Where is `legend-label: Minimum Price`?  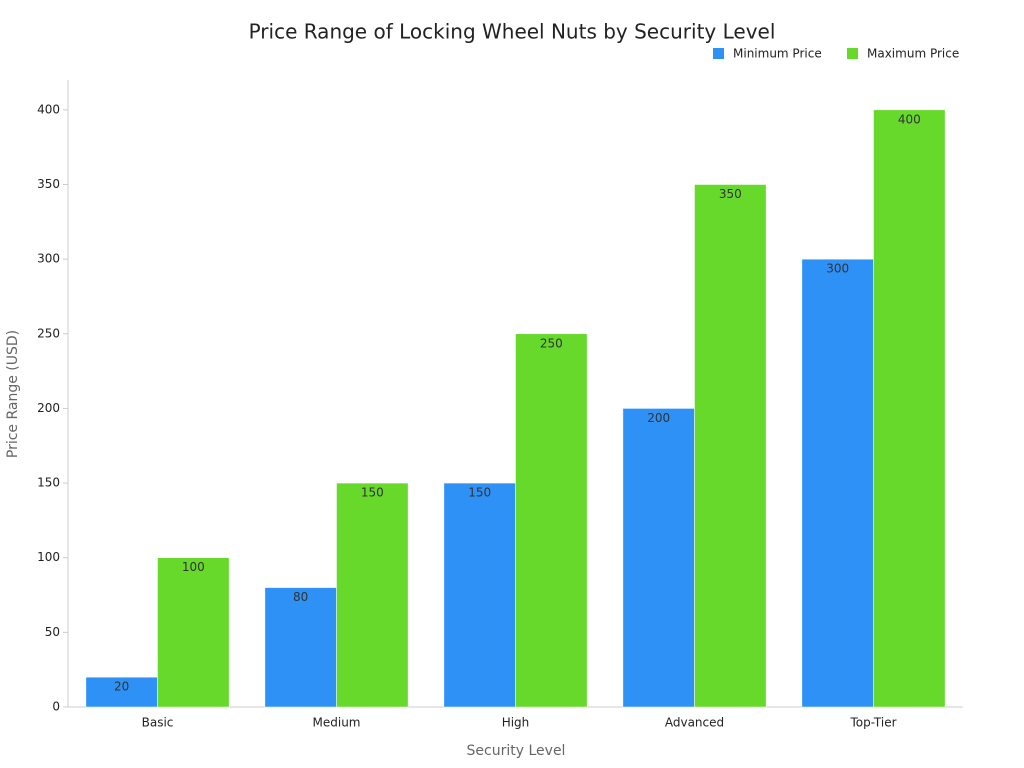
legend-label: Minimum Price is located at coordinates (777, 54).